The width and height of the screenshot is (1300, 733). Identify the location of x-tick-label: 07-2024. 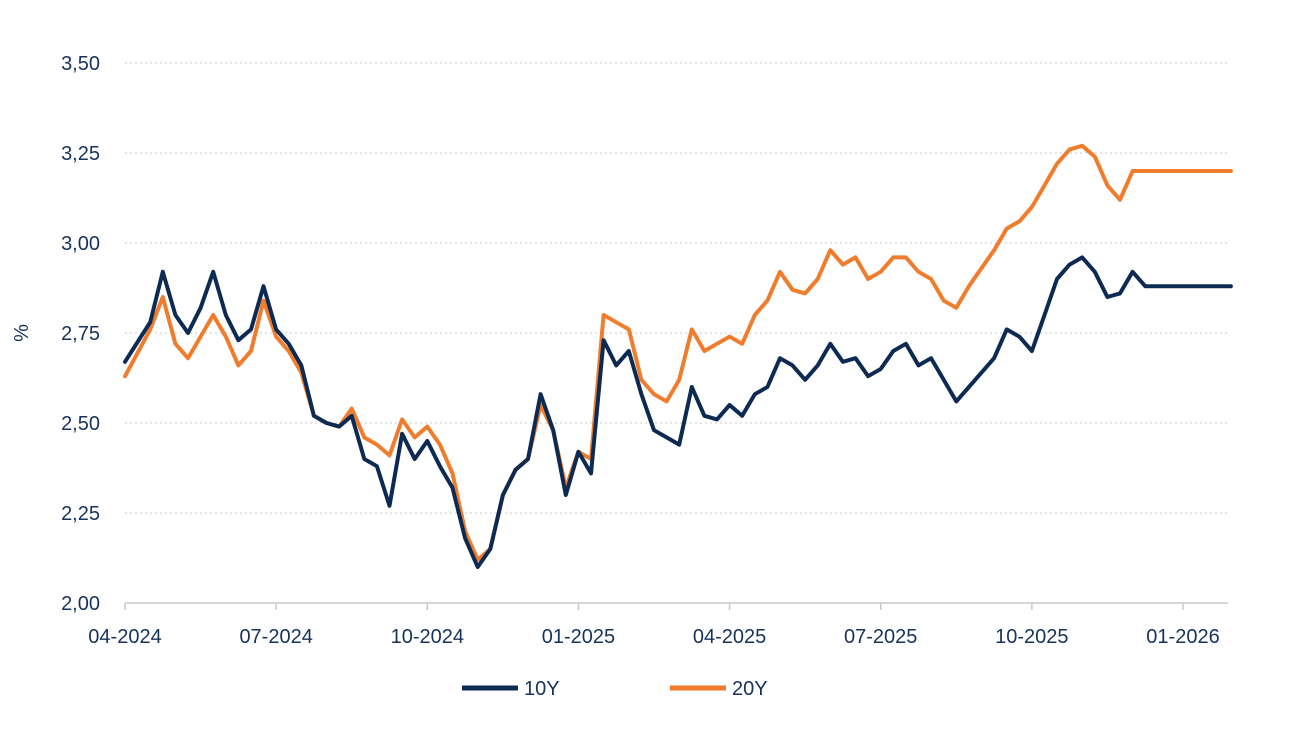
(275, 637).